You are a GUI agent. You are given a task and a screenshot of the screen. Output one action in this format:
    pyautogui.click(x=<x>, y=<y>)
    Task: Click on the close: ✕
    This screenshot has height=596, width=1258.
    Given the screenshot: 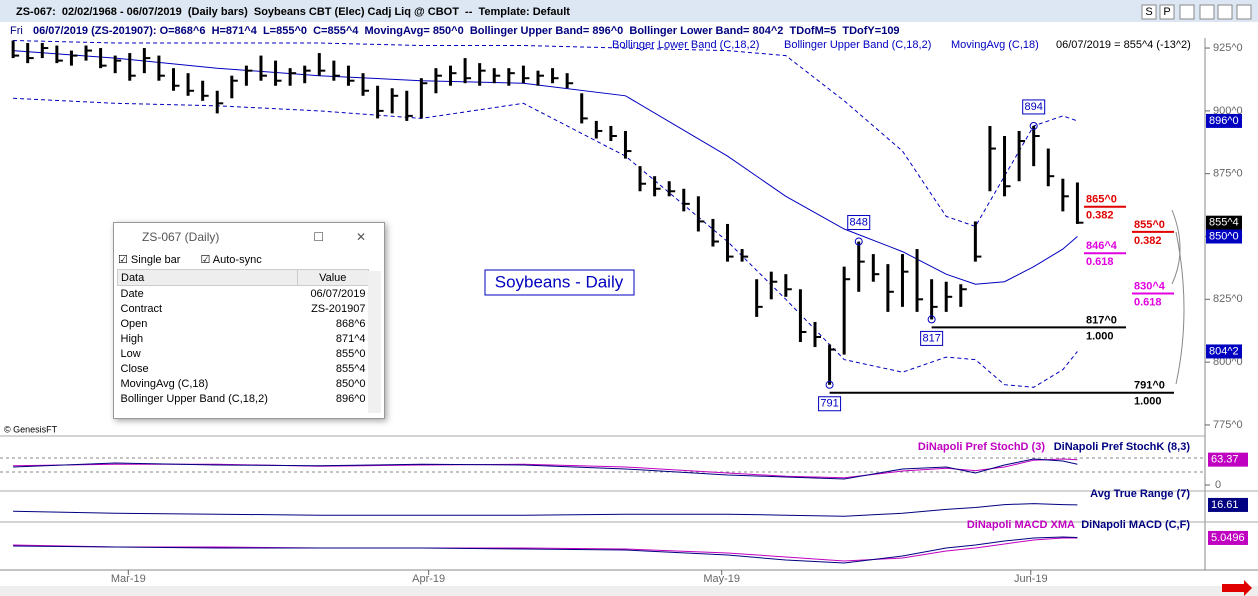 What is the action you would take?
    pyautogui.click(x=360, y=237)
    